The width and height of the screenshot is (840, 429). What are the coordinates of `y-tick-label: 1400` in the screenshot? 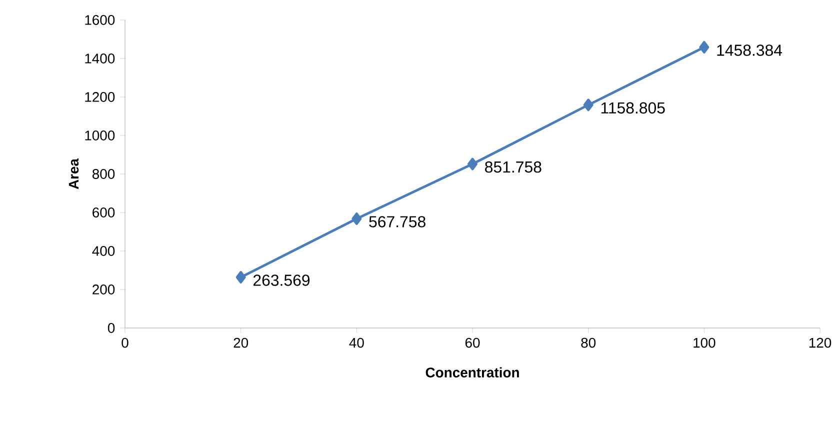 It's located at (100, 59).